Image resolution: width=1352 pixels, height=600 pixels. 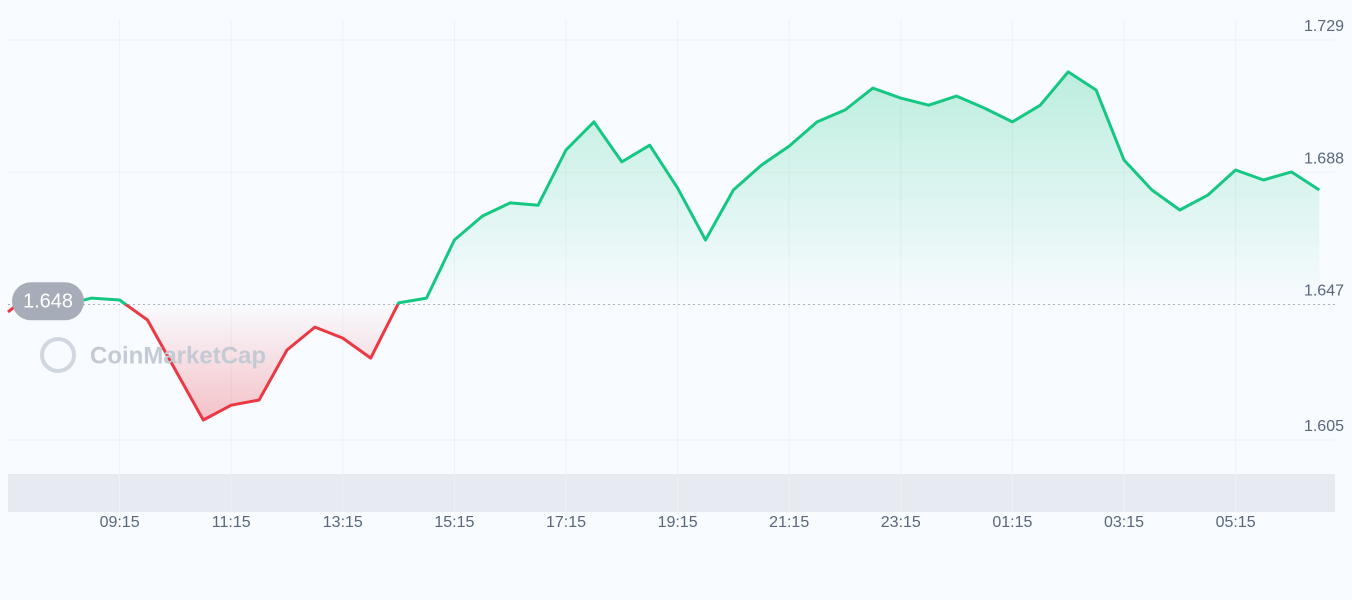 I want to click on price-badge-label: 1.648, so click(x=48, y=302).